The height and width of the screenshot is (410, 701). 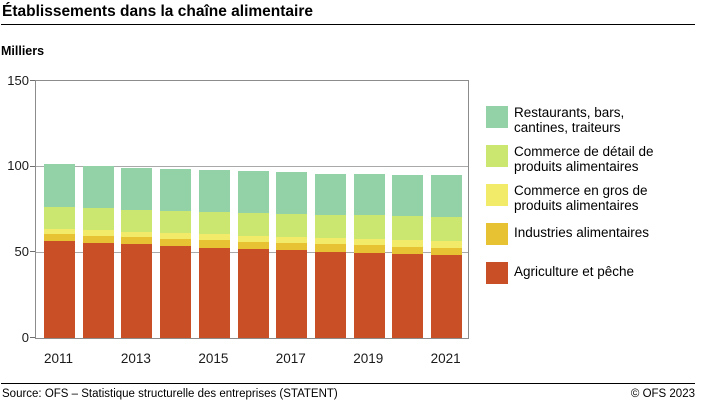 I want to click on legend-item: Commerce en gros de produits alimentaires, so click(x=567, y=198).